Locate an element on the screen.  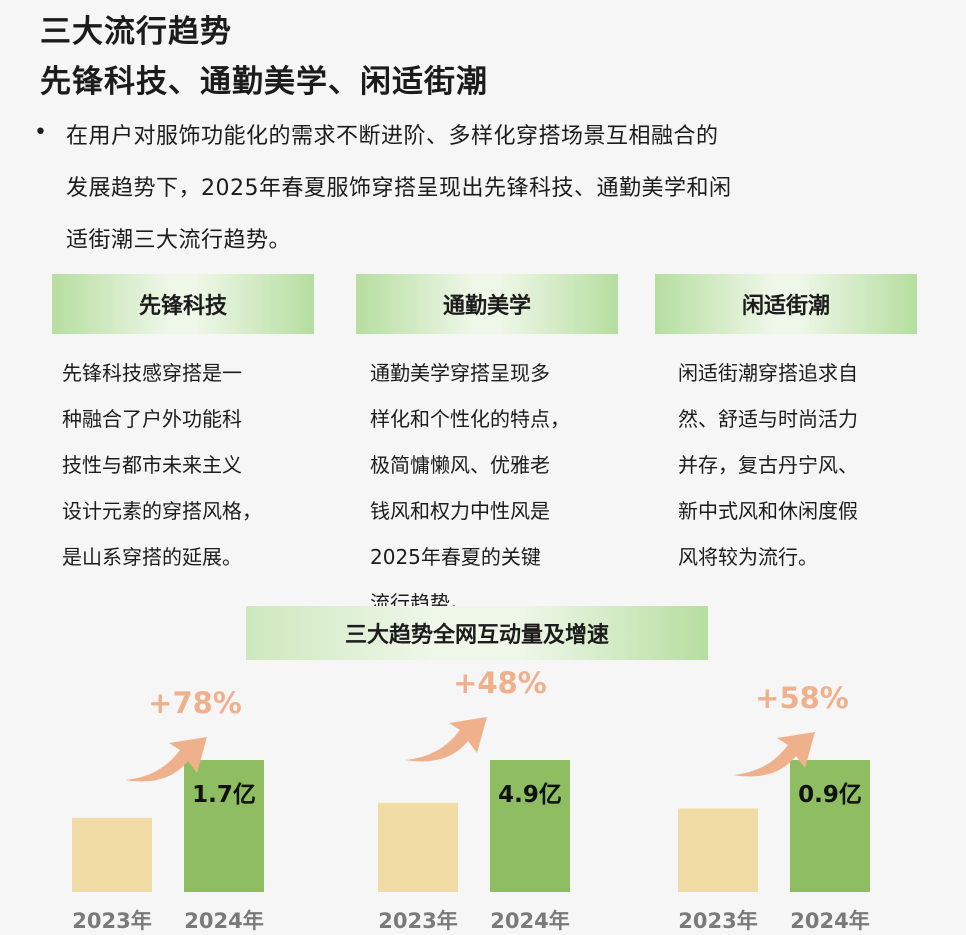
trend-desc-line: 设计元素的穿搭风格， is located at coordinates (162, 511).